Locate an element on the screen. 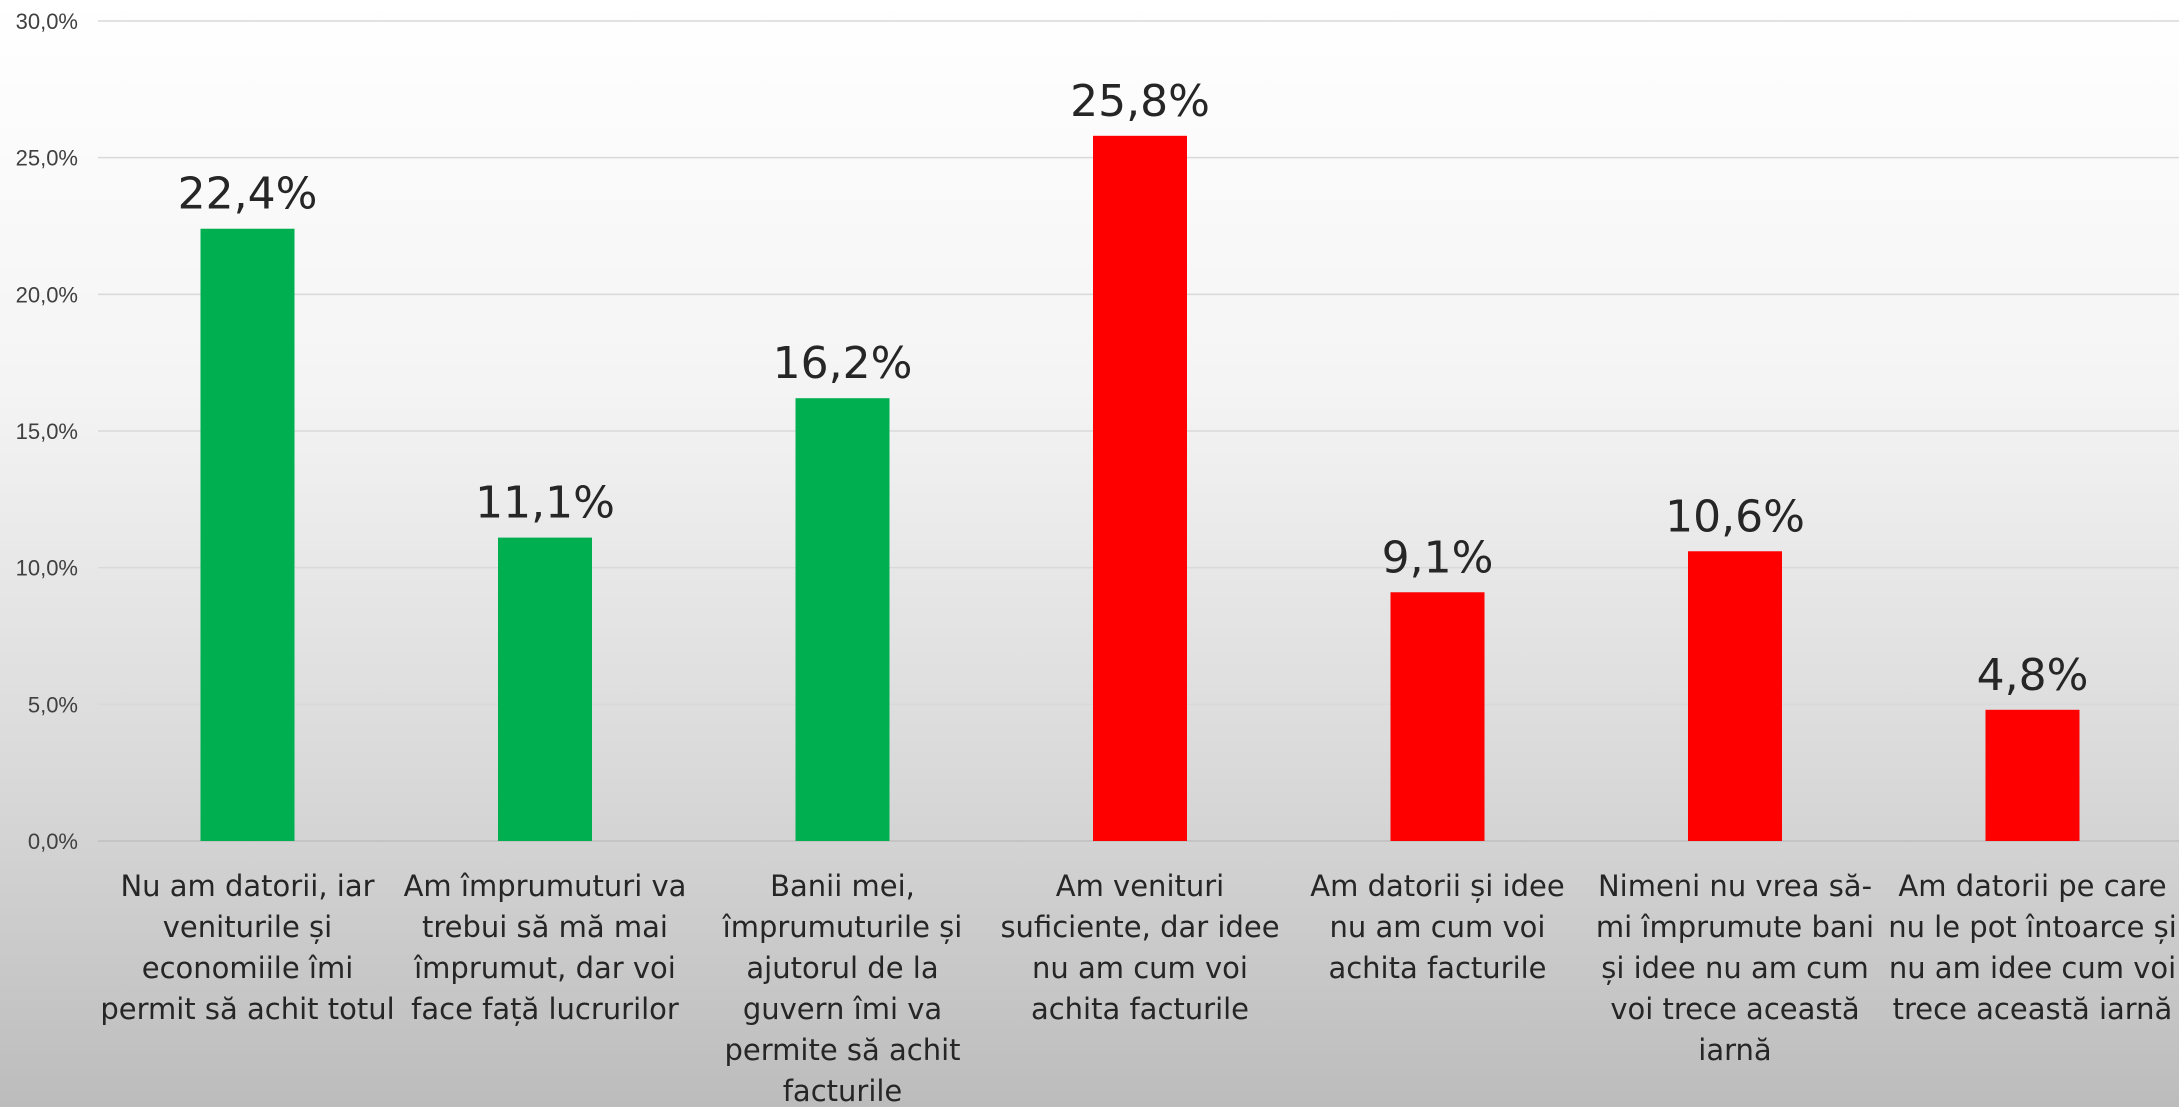 This screenshot has width=2179, height=1107. y-tick-label: 20,0% is located at coordinates (47, 294).